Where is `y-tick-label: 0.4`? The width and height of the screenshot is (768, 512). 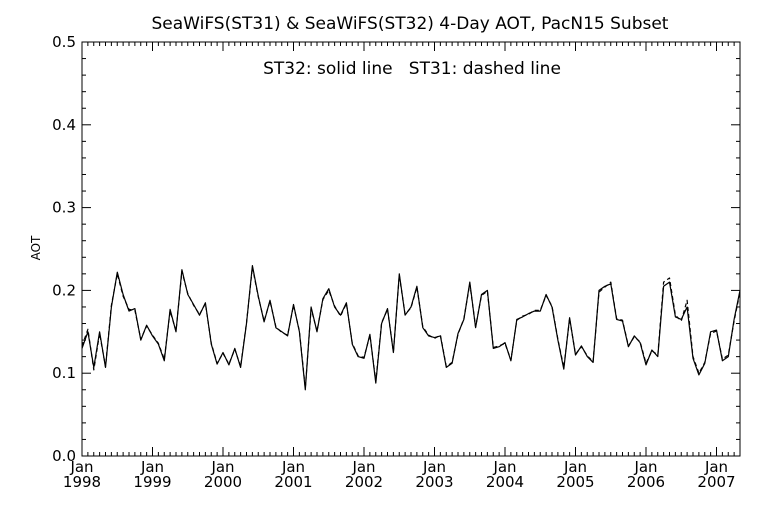
y-tick-label: 0.4 is located at coordinates (64, 125).